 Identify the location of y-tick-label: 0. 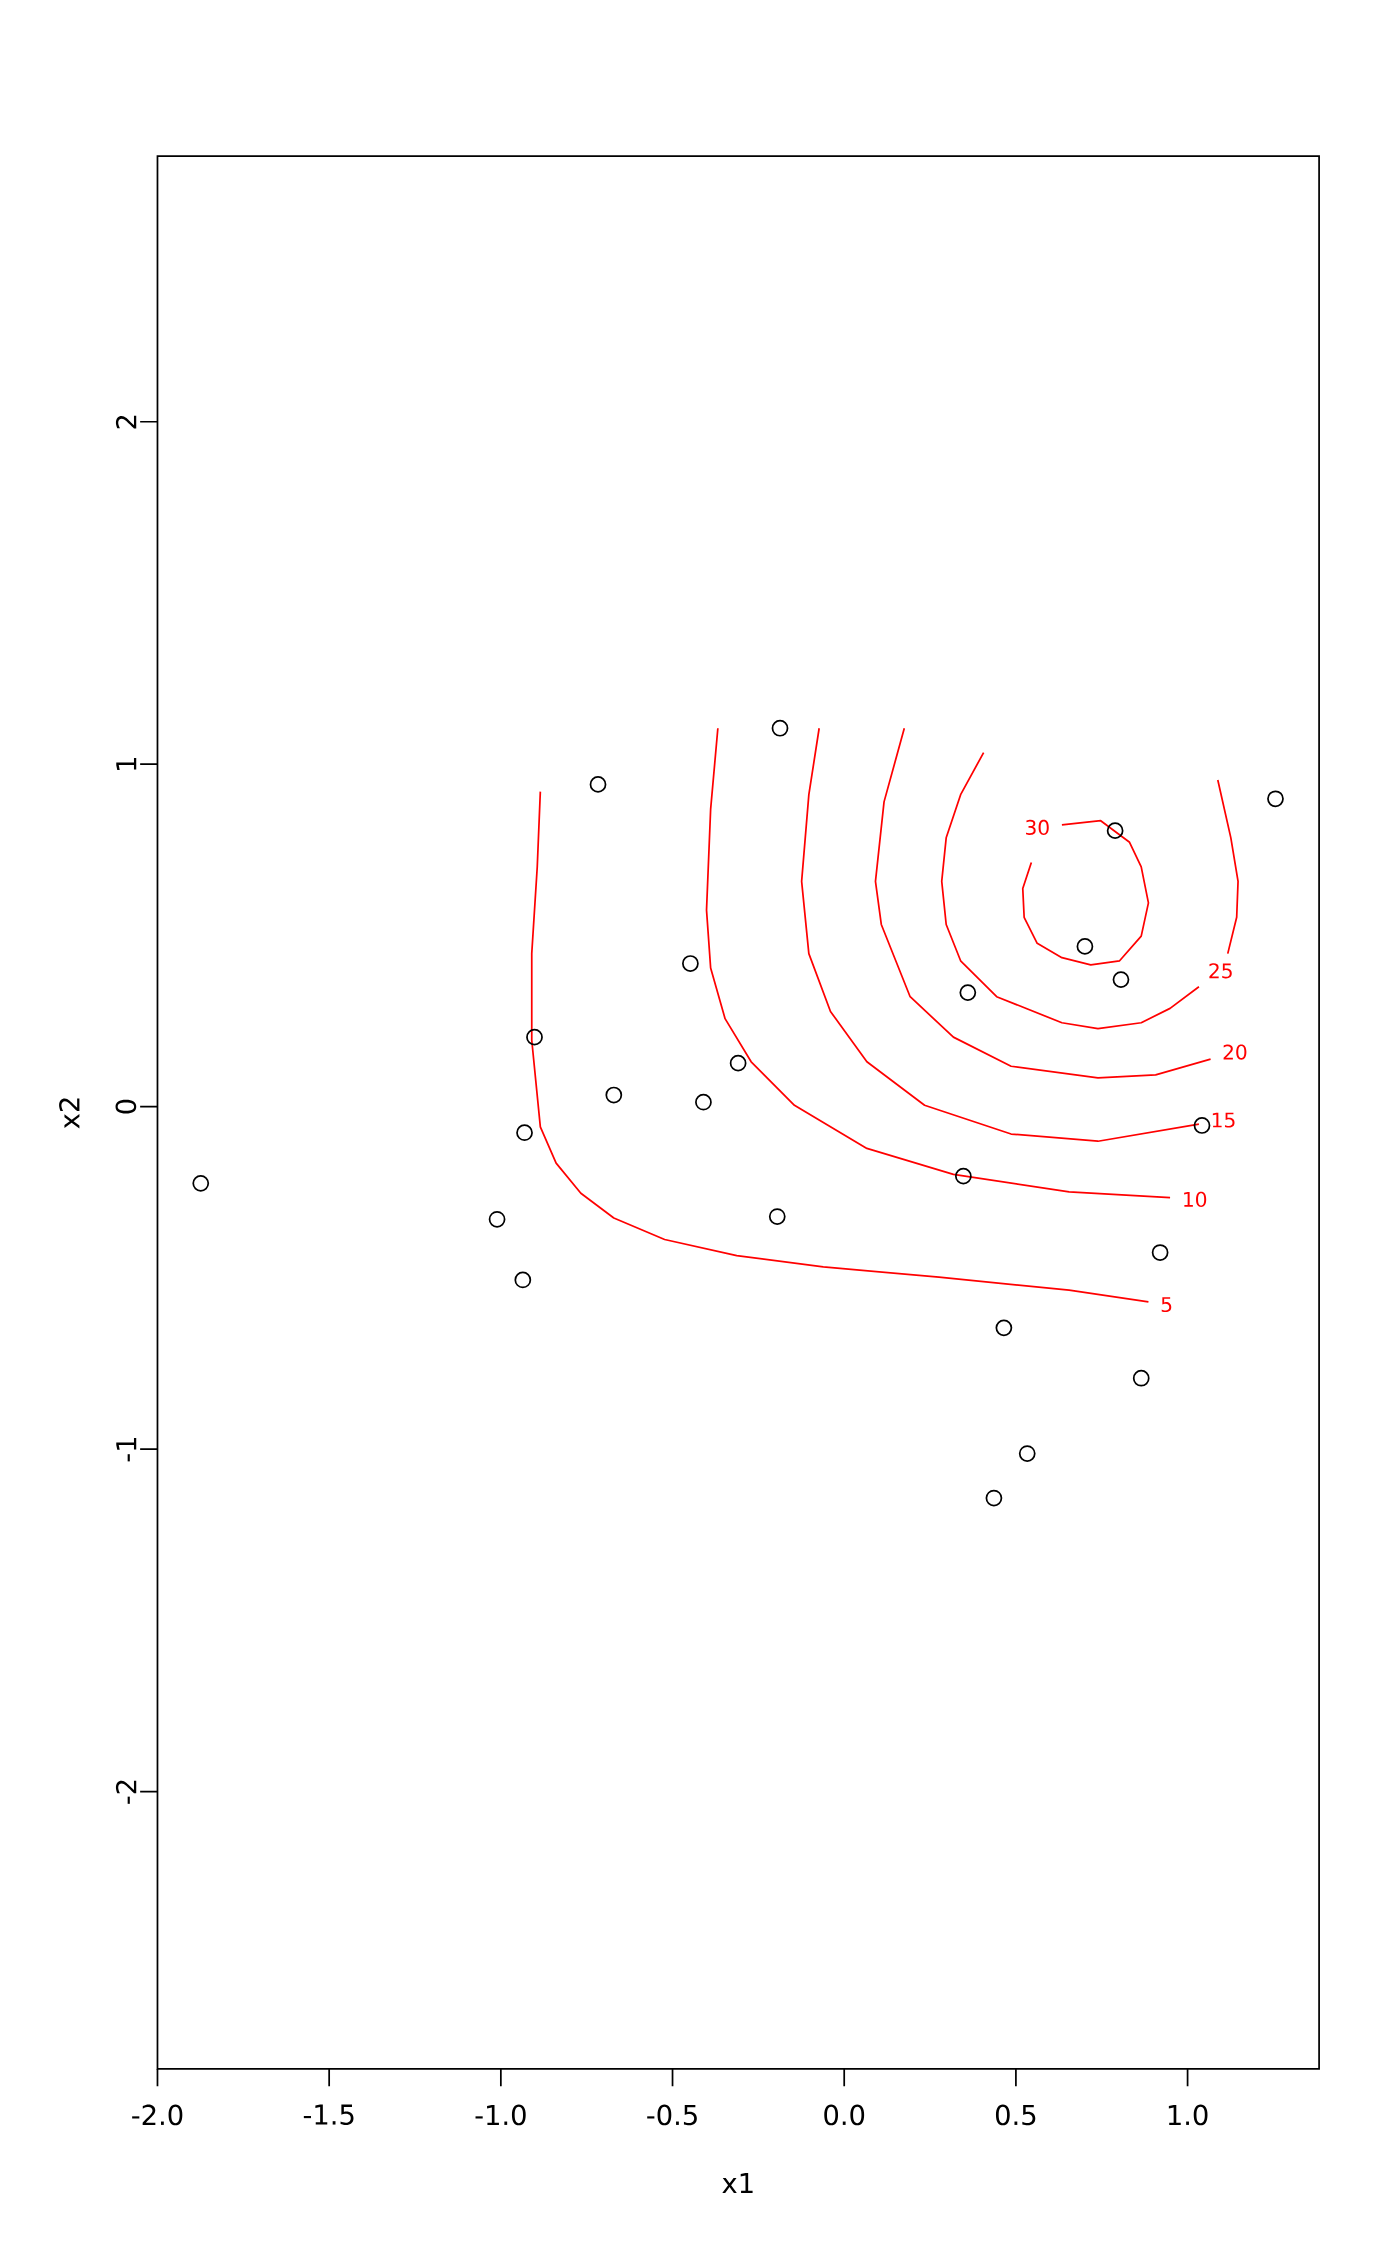
(126, 1106).